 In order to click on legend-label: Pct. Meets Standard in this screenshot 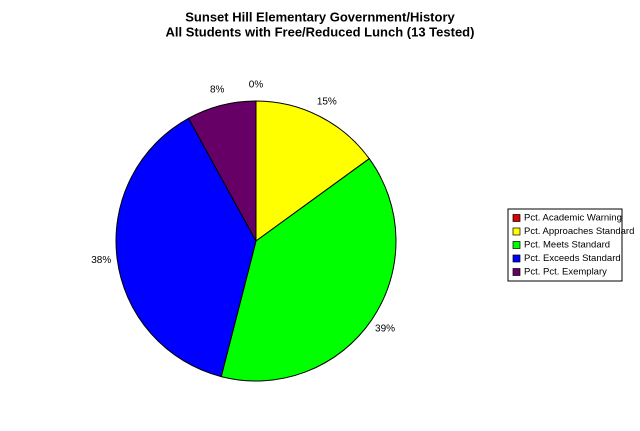, I will do `click(567, 245)`.